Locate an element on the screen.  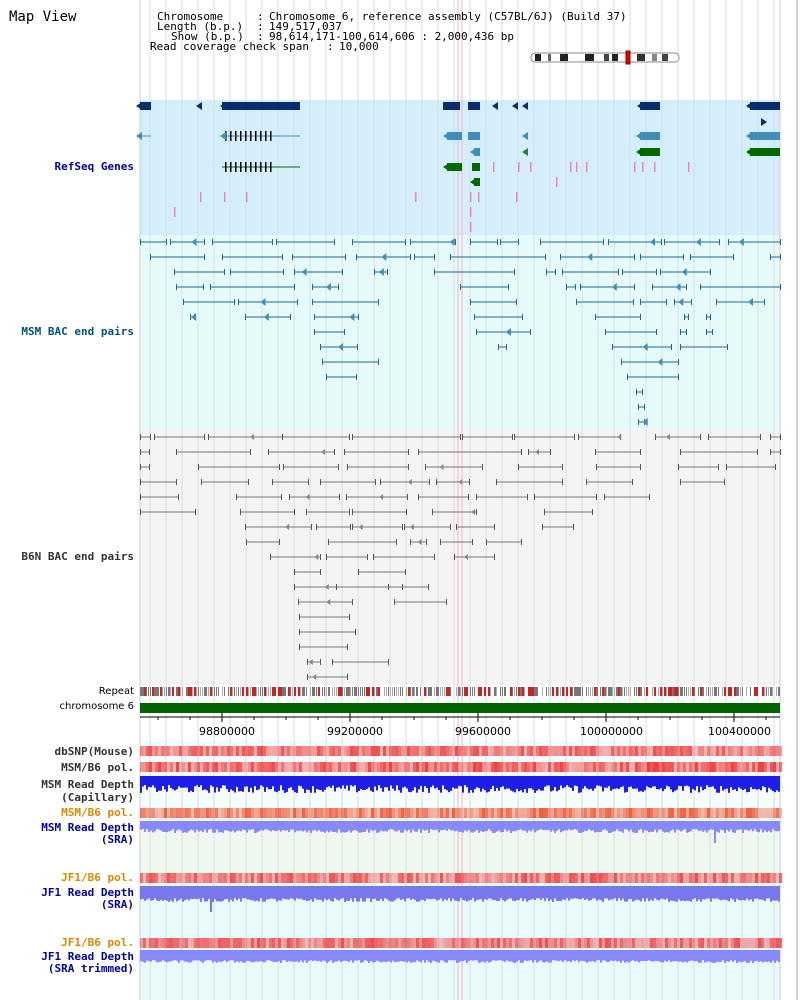
track-label-jf1-depth-trimmed: JF1 Read Depth is located at coordinates (87, 956).